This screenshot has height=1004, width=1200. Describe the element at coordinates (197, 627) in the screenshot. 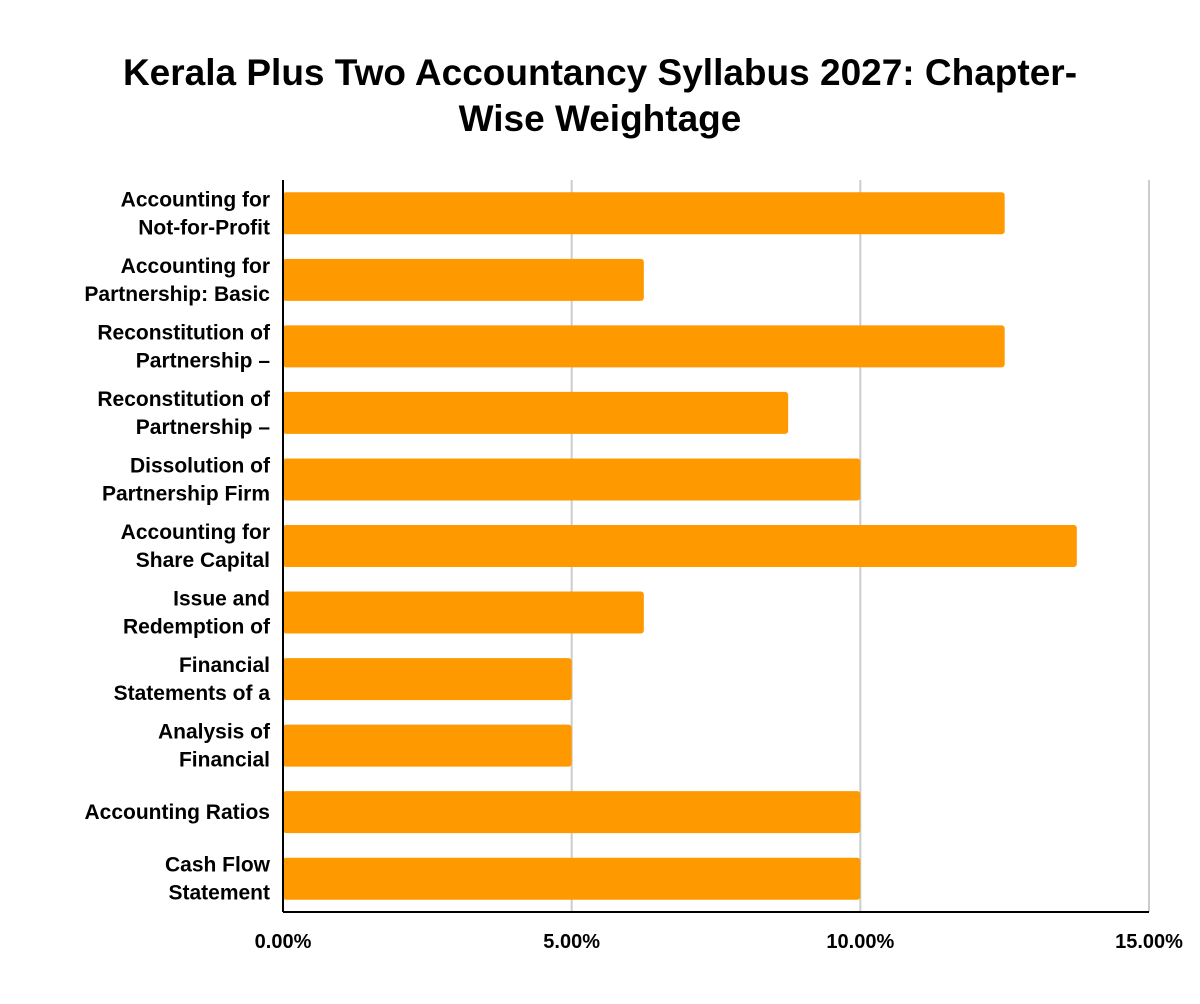

I see `category-label-7-line-2: Redemption of` at that location.